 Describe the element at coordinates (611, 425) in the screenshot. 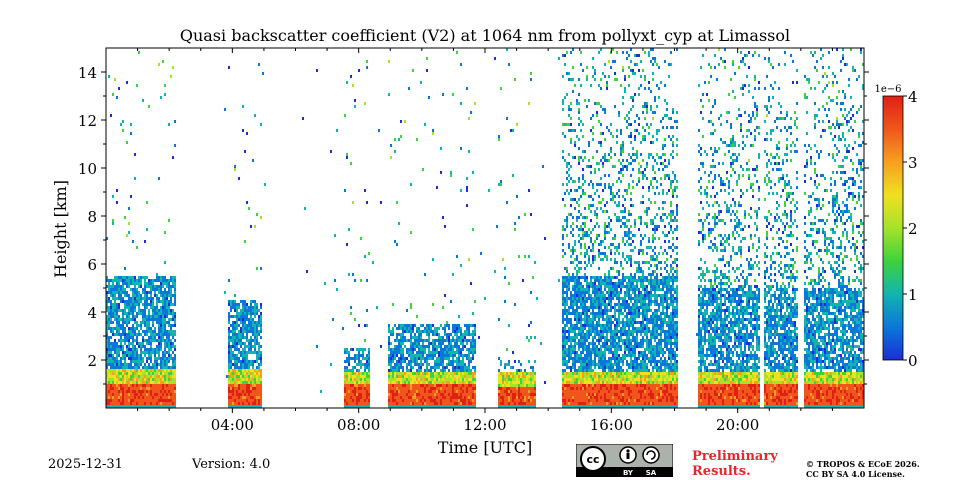

I see `x-tick-label: 16:00` at that location.